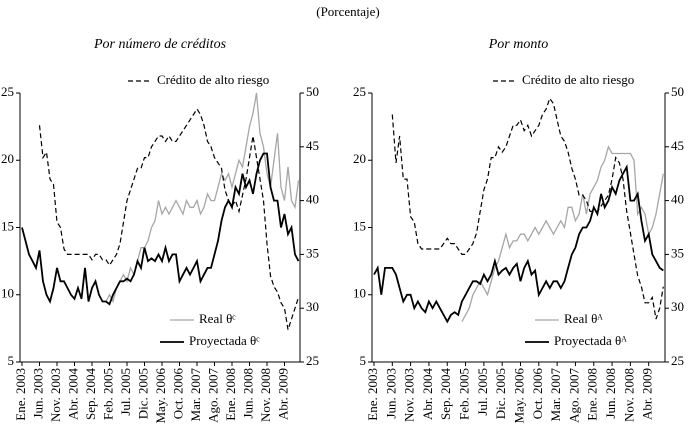 This screenshot has height=442, width=696. Describe the element at coordinates (590, 340) in the screenshot. I see `legend-label: Proyectada θᴬ` at that location.